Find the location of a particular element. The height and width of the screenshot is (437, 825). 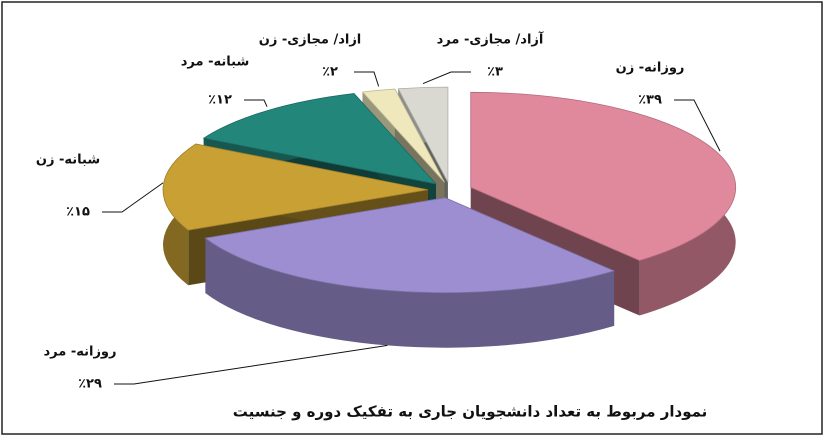

value-label: ٪۱۵ is located at coordinates (78, 212).